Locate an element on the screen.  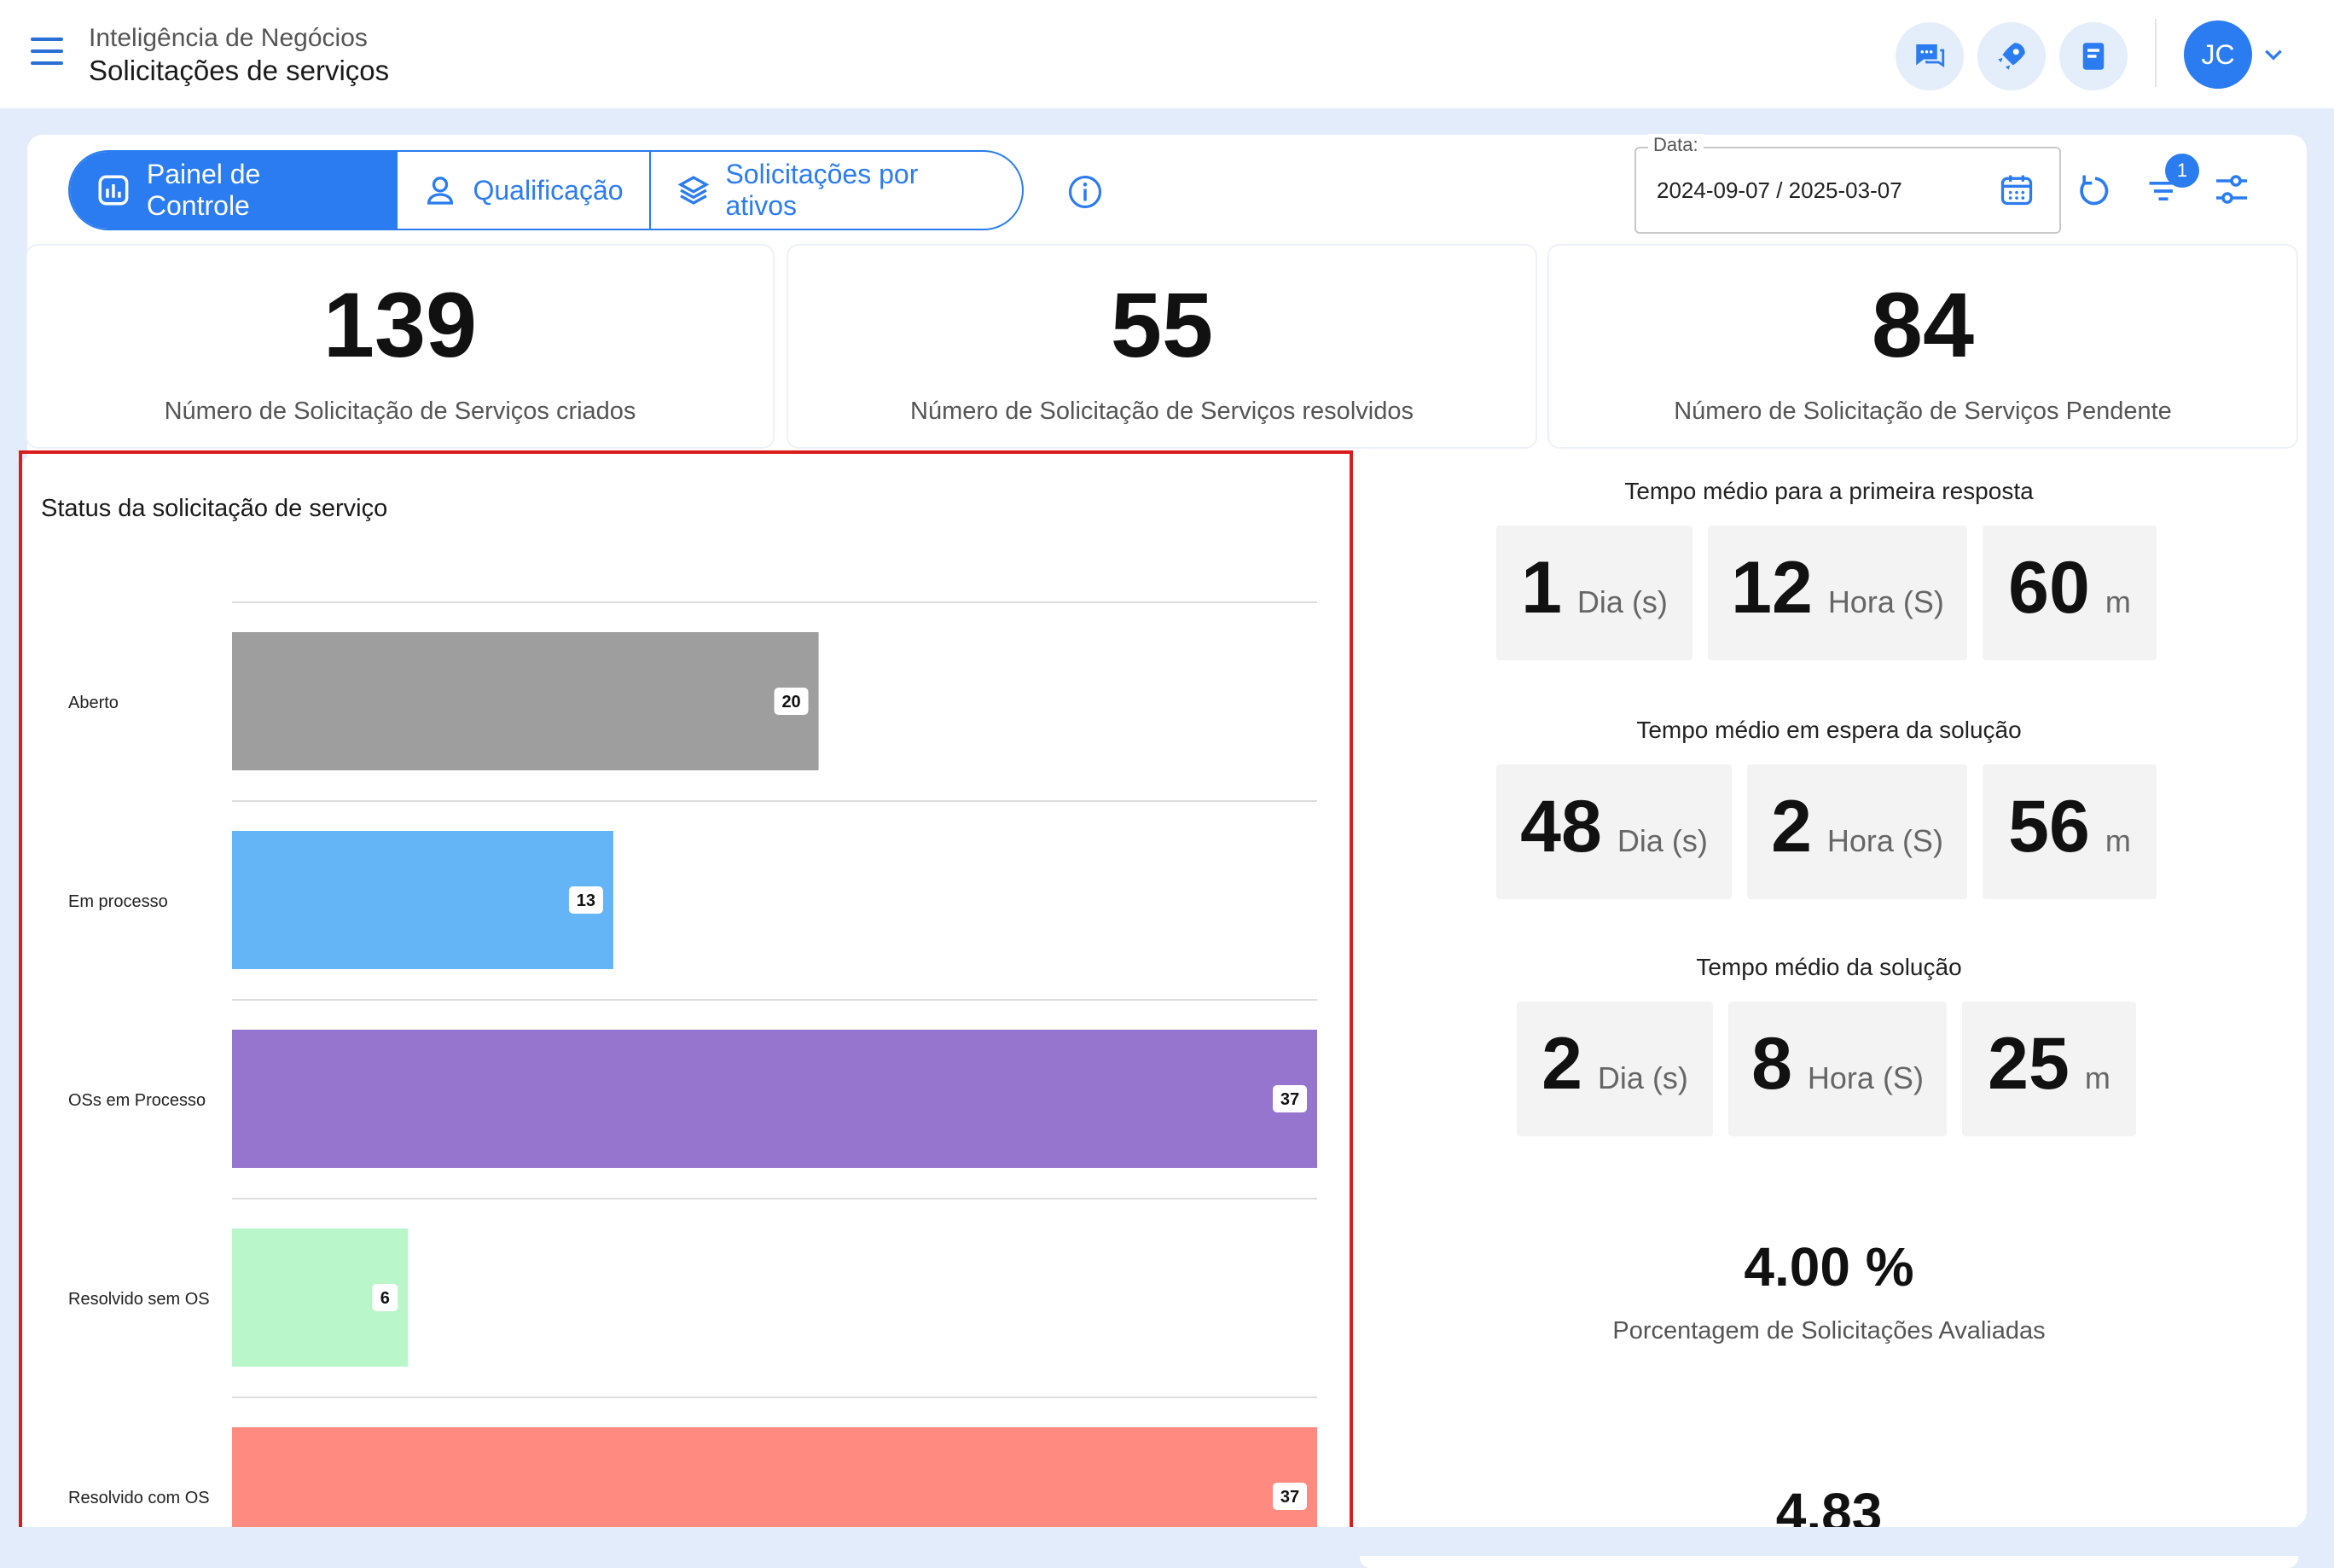
kpi-value: 84 is located at coordinates (1923, 324).